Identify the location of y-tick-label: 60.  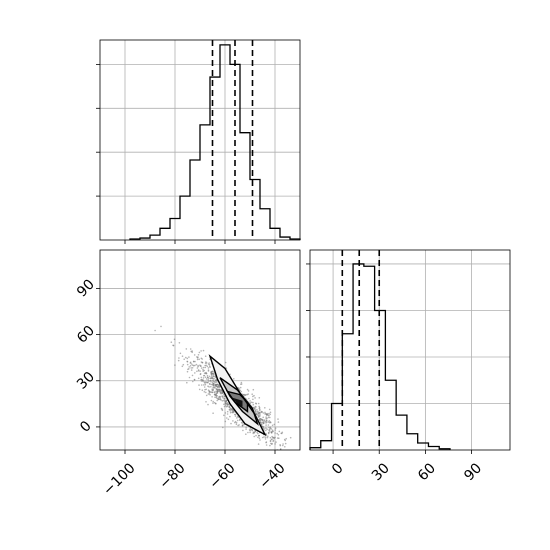
(86, 335).